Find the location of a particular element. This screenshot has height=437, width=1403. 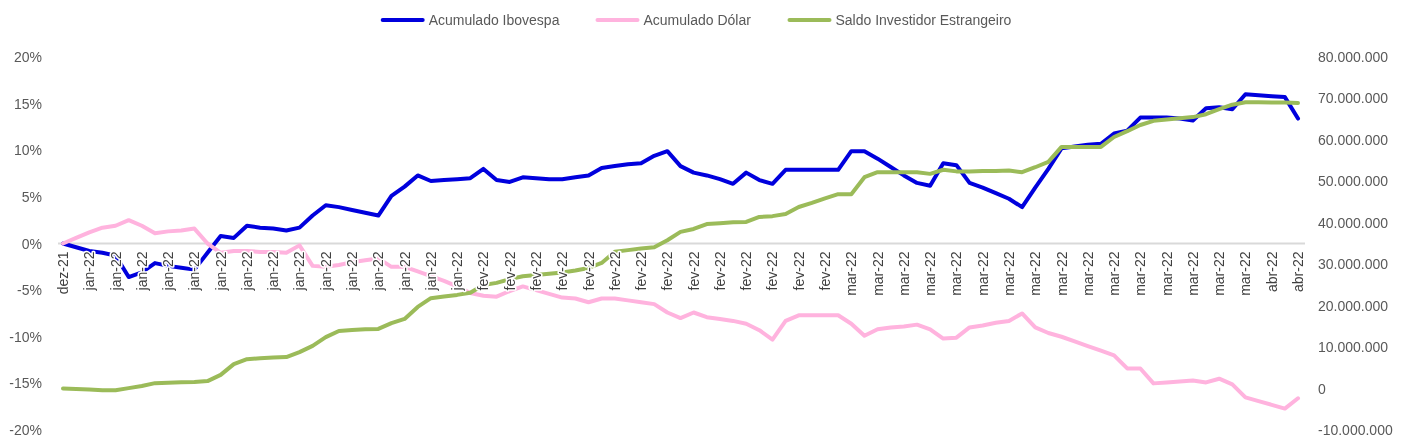

y-tick-label: -20% is located at coordinates (25, 429).